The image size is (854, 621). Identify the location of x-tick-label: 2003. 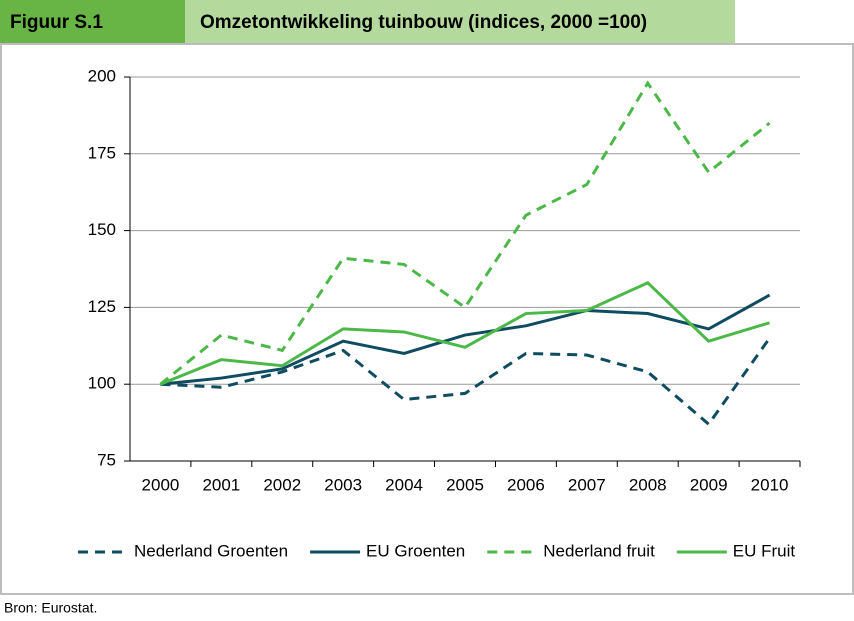
(343, 484).